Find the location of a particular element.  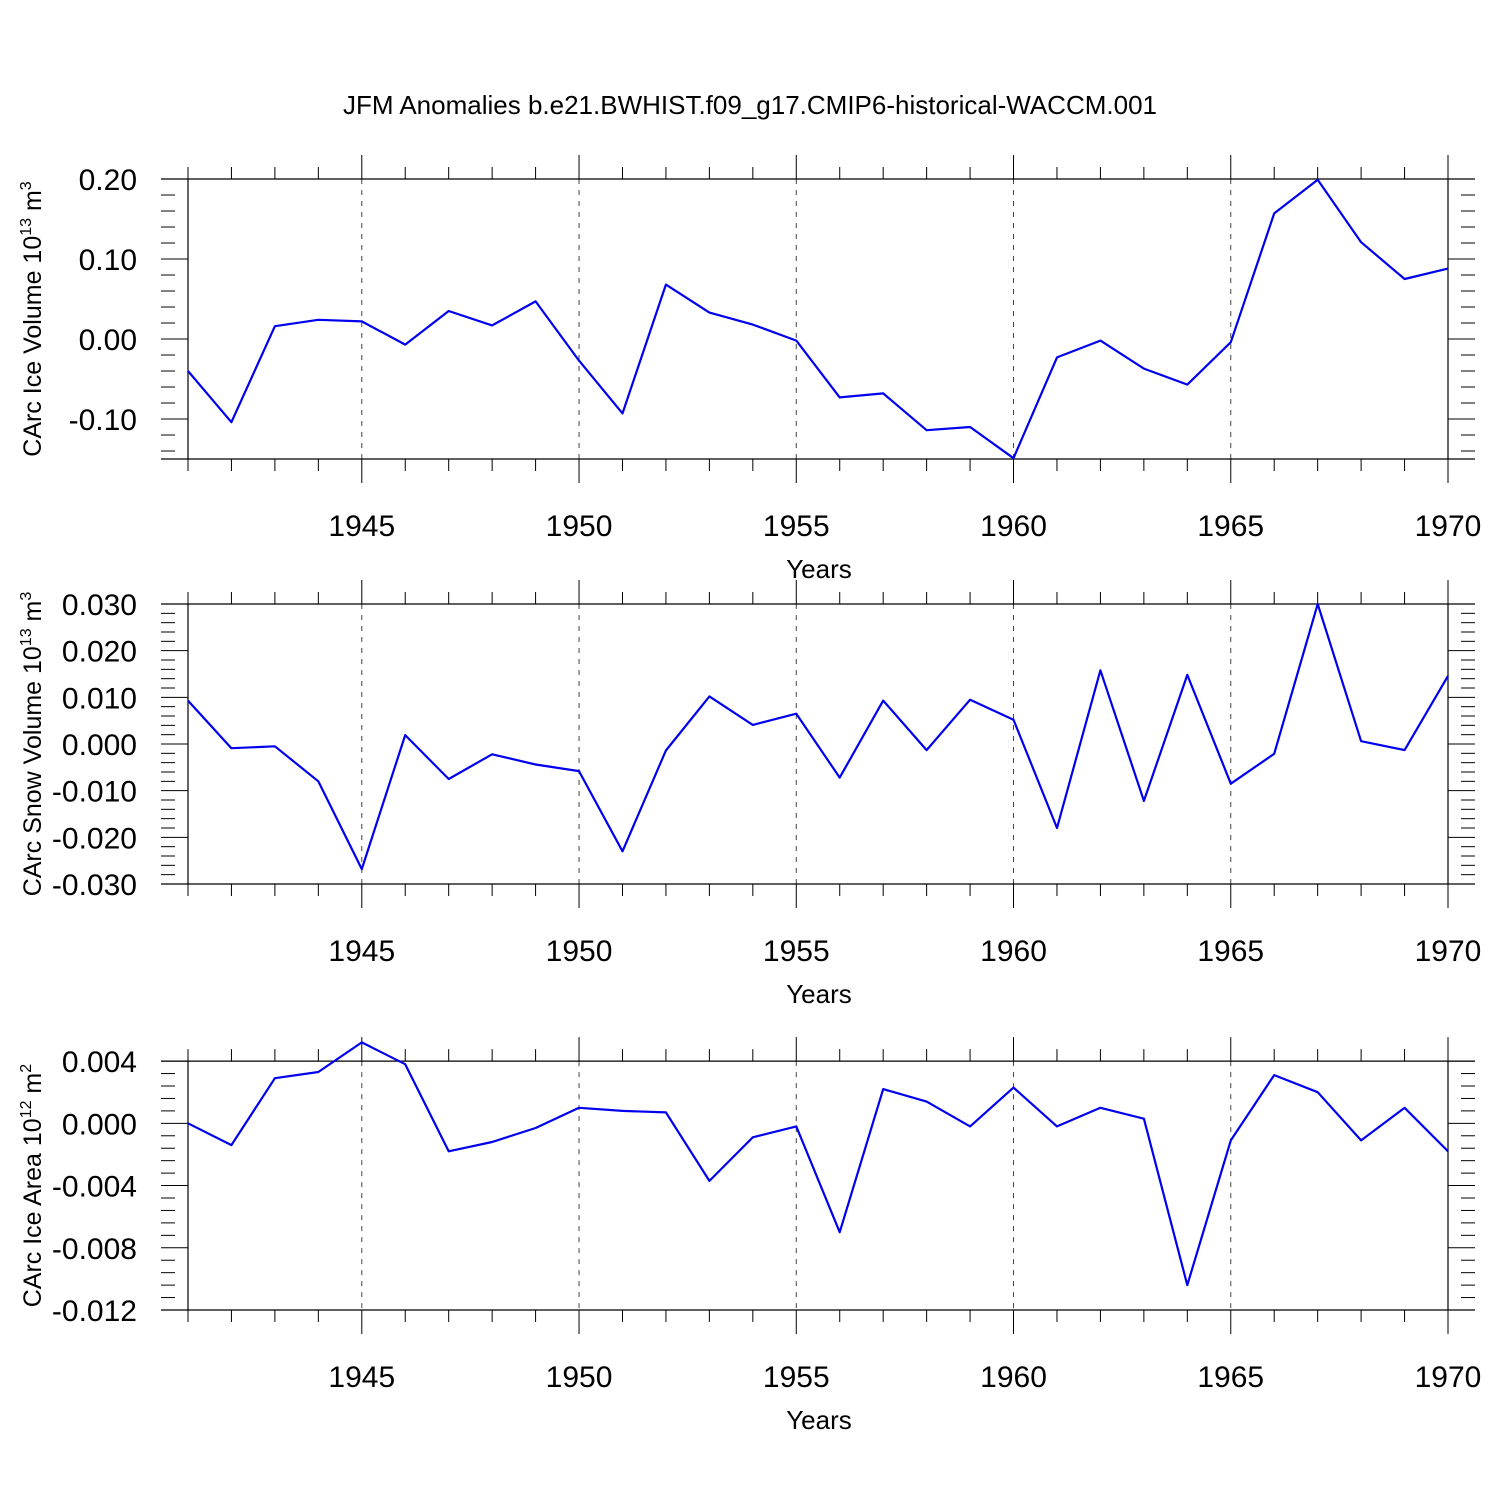

y-tick-label: -0.030 is located at coordinates (94, 885).